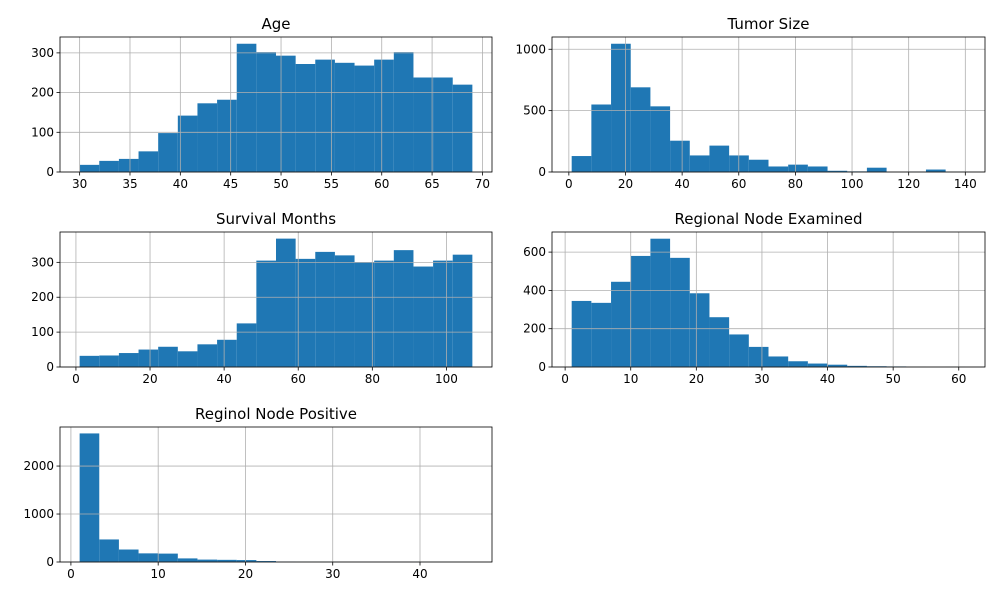 The width and height of the screenshot is (1000, 600). I want to click on y-tick-label: 100, so click(42, 132).